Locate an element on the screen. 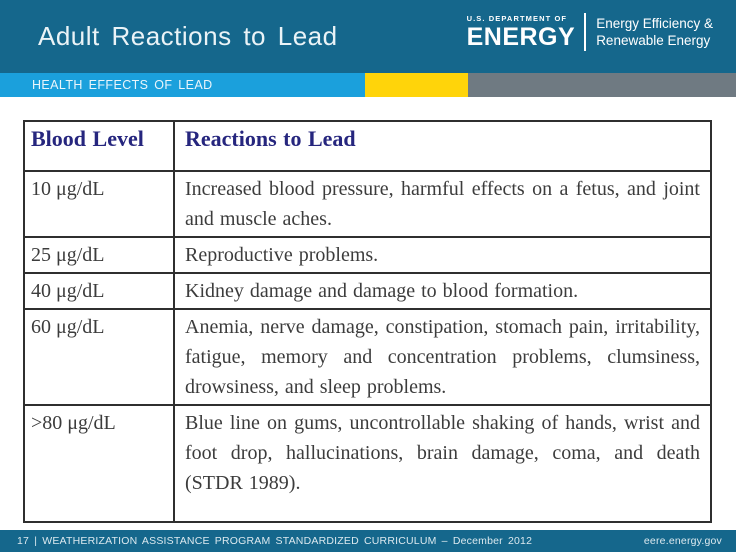 This screenshot has width=736, height=552. reaction-cell: Reproductive problems. is located at coordinates (442, 255).